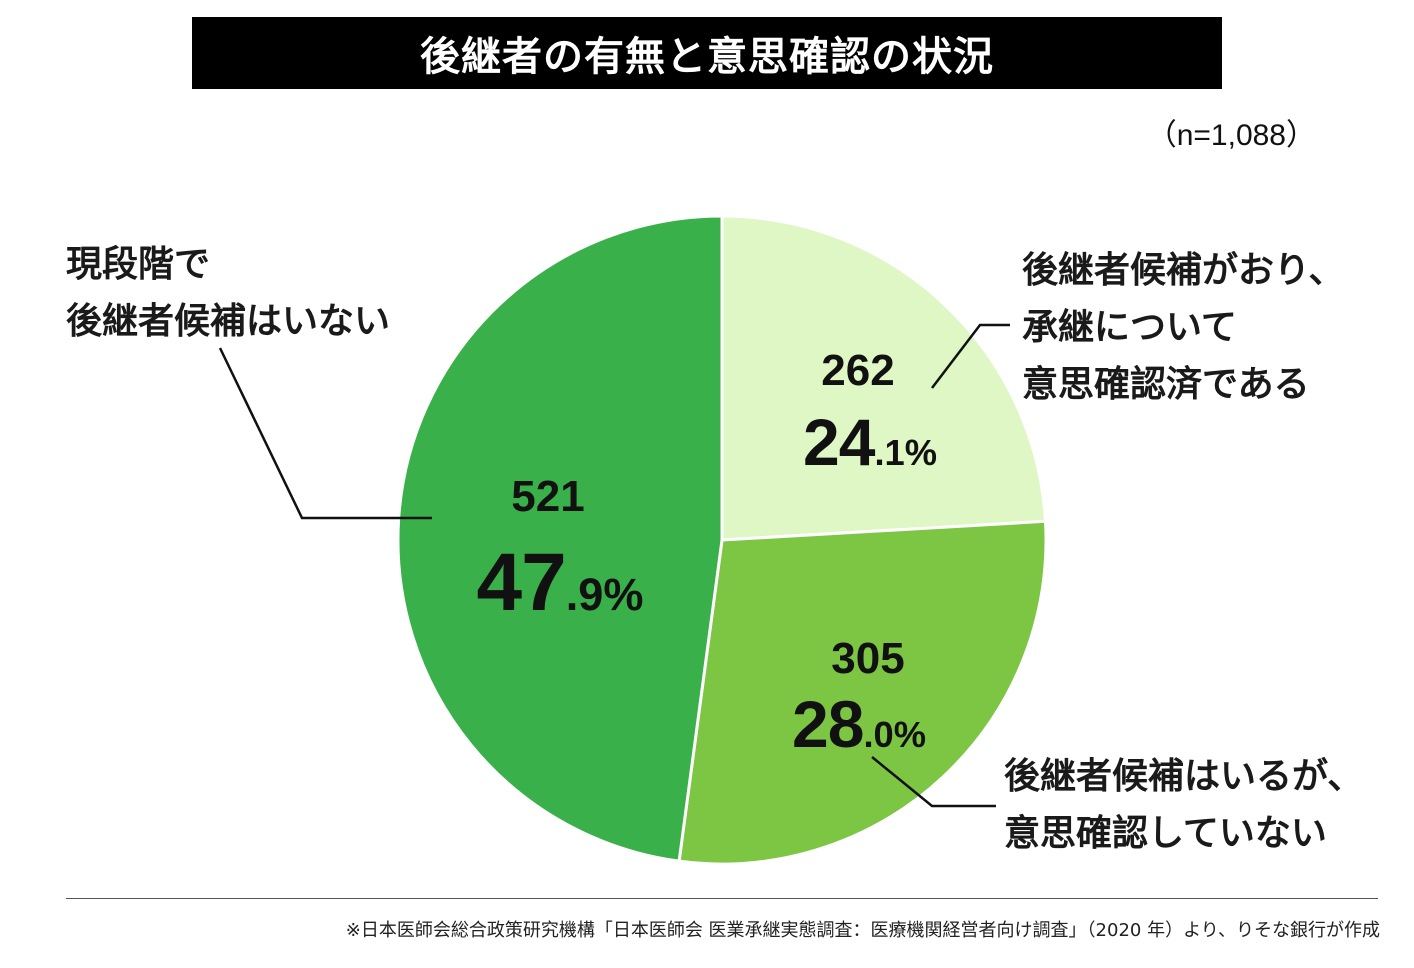  What do you see at coordinates (894, 734) in the screenshot?
I see `percent-dec: .0%` at bounding box center [894, 734].